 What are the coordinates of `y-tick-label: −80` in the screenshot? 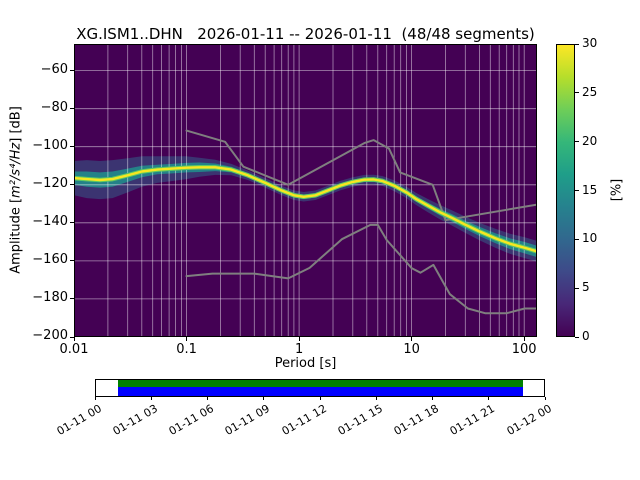 It's located at (54, 107).